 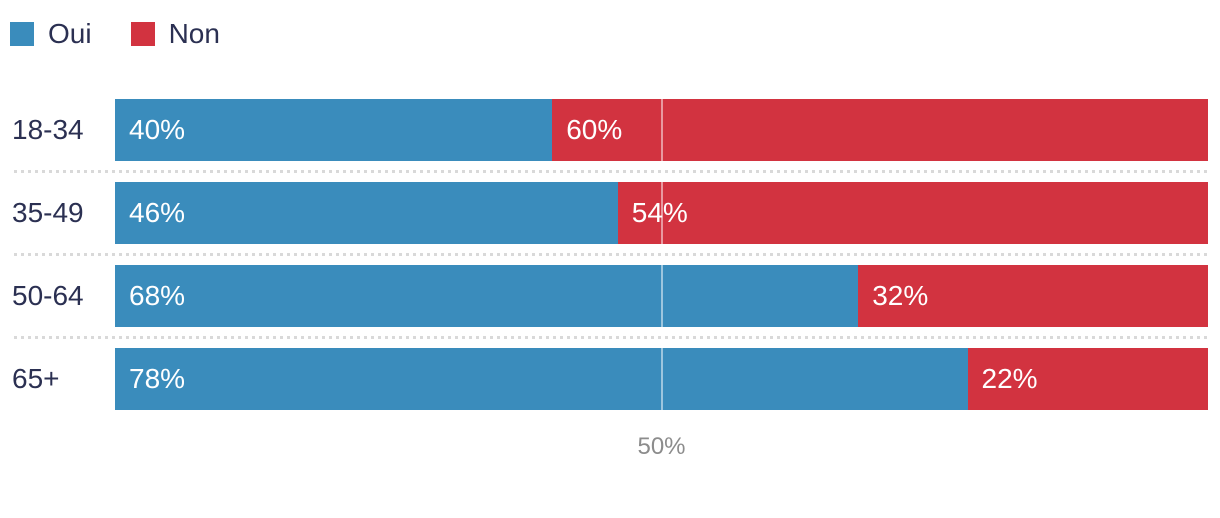 I want to click on legend: Oui Non, so click(x=115, y=34).